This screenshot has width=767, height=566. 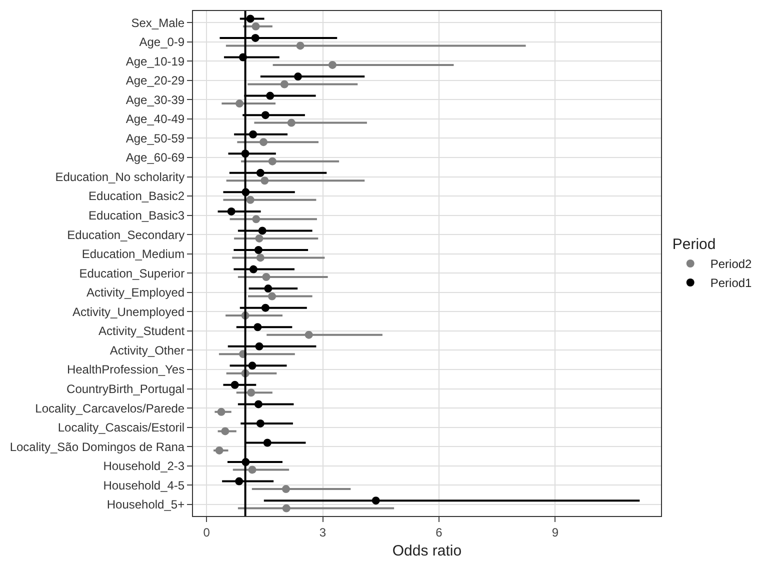 I want to click on y-tick-label: Age_10-19, so click(x=155, y=61).